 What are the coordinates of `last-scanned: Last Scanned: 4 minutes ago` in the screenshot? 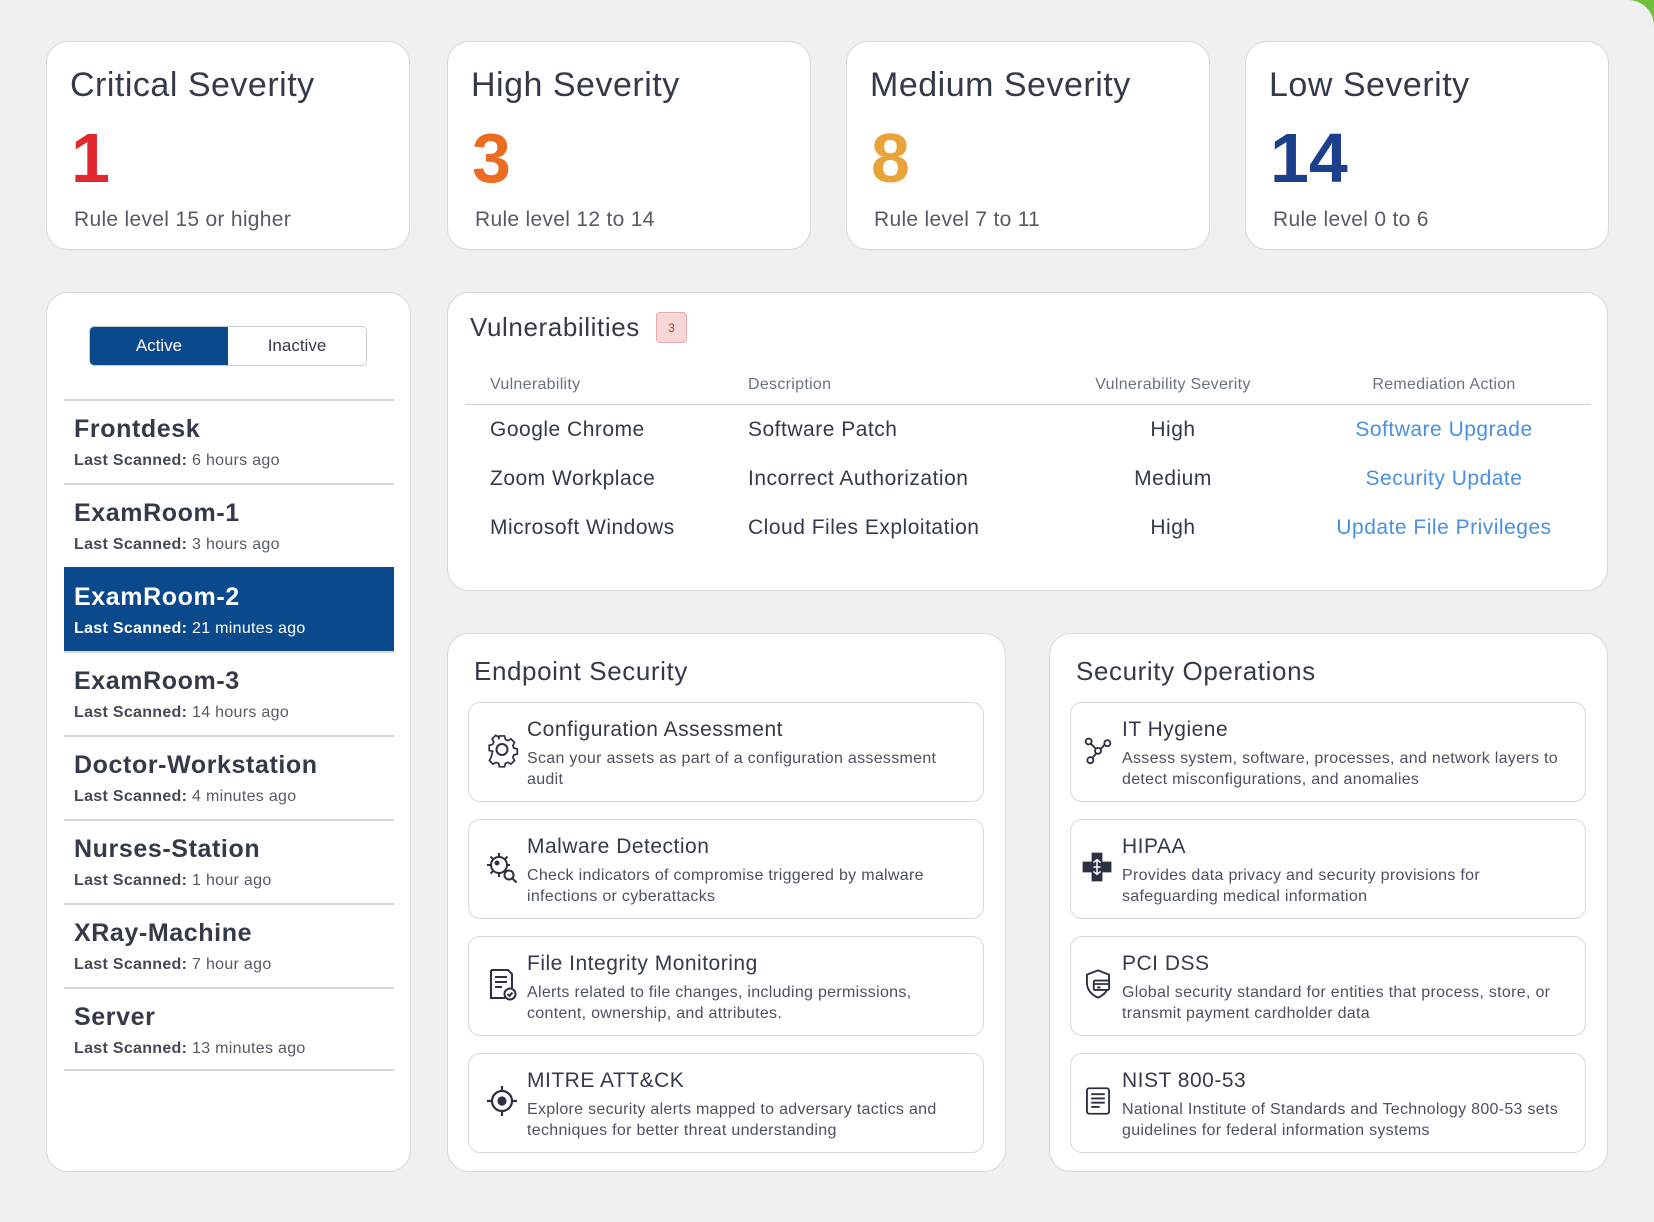 It's located at (229, 797).